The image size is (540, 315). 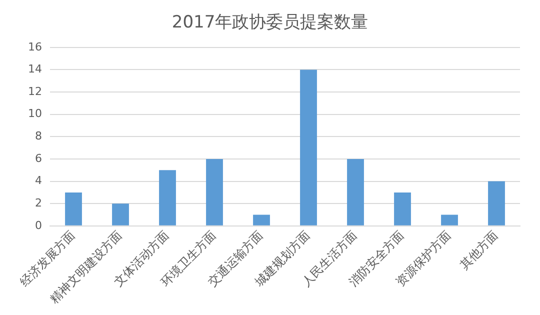 I want to click on y-tick-label: 2, so click(x=38, y=203).